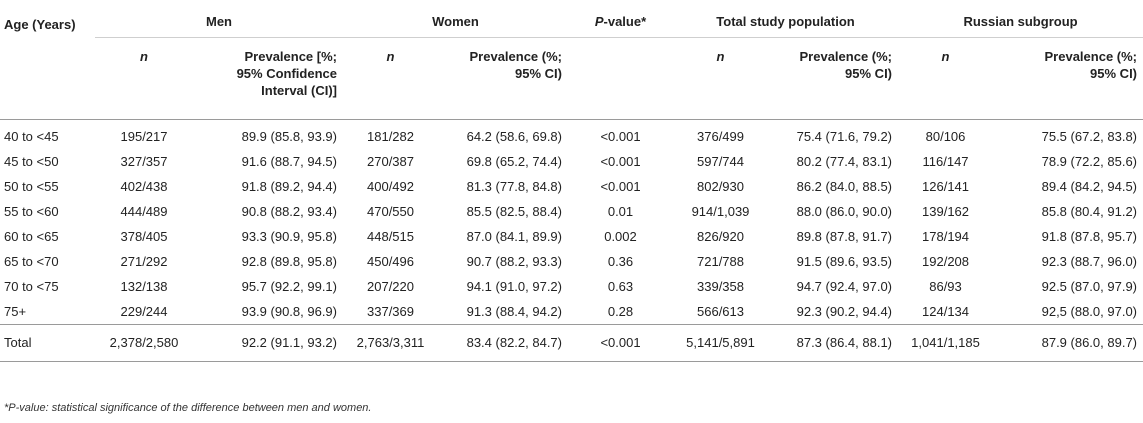 The height and width of the screenshot is (423, 1143). I want to click on total-prevalence-cell: 88.0 (86.0, 90.0), so click(844, 211).